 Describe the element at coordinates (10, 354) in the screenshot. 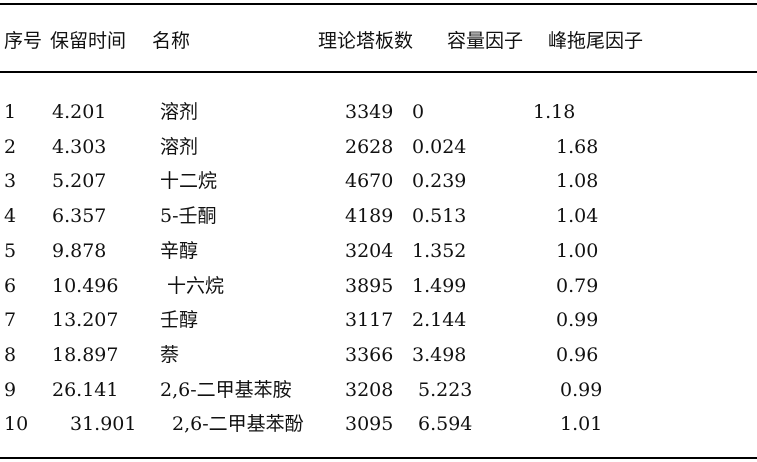

I see `cell-index: 8` at that location.